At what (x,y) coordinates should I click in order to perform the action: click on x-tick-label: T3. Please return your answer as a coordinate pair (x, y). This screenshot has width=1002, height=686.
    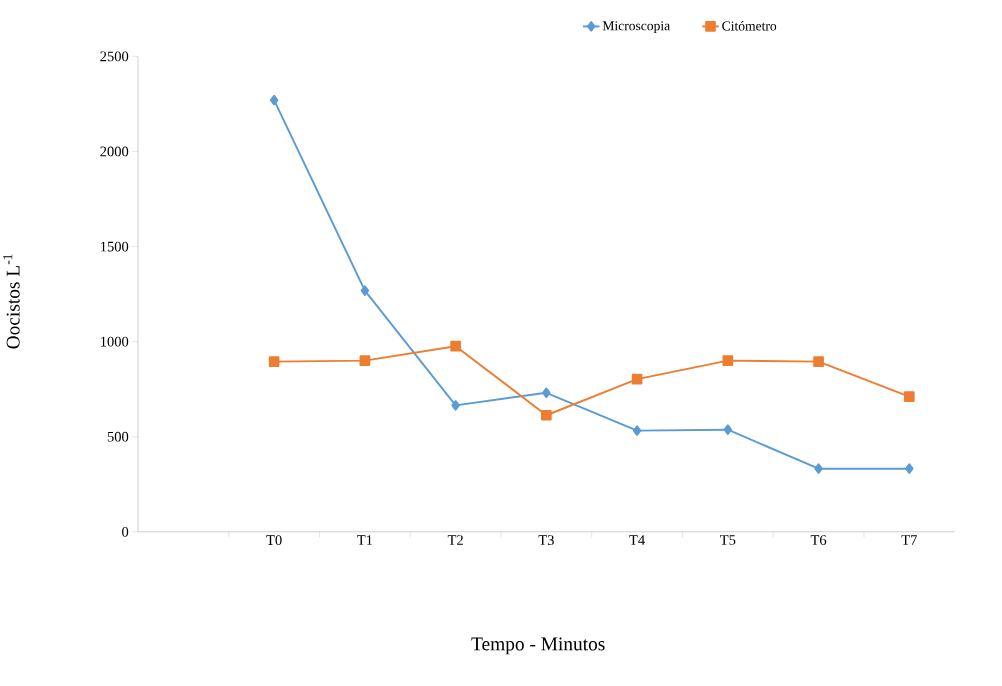
    Looking at the image, I should click on (546, 540).